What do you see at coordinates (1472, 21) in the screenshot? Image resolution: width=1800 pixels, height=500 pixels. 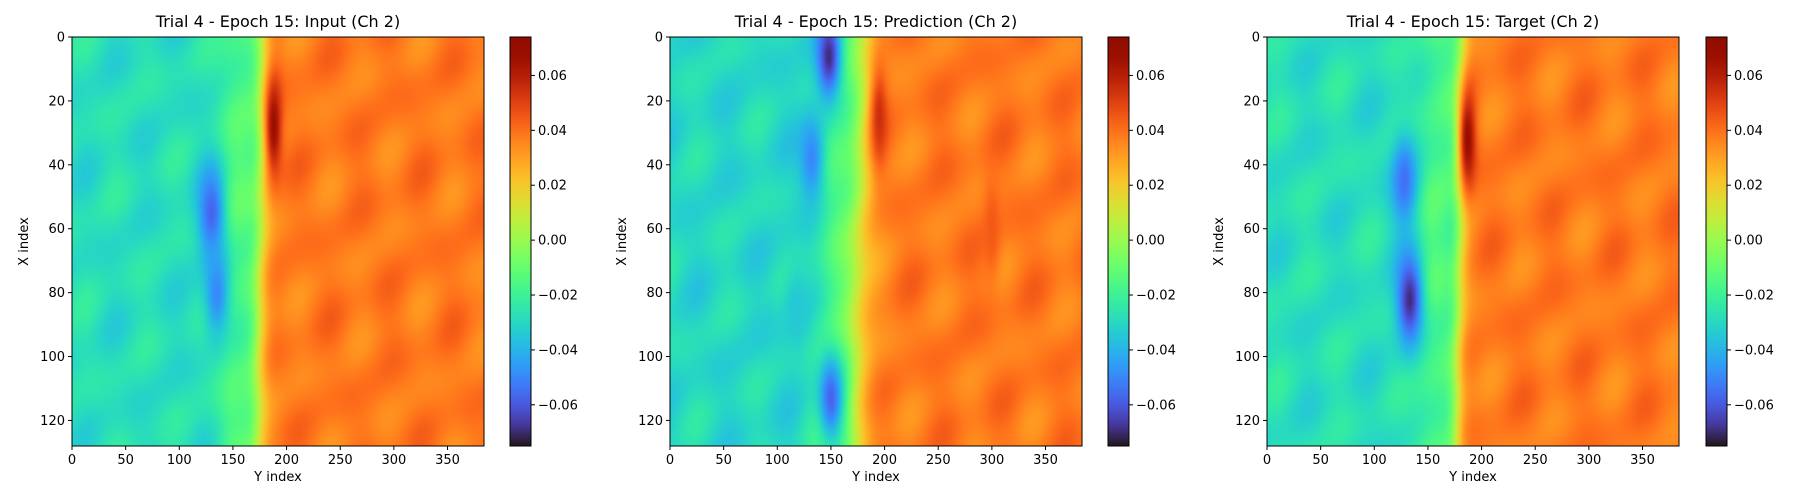 I see `chart-title: Trial 4 - Epoch 15: Target (Ch 2)` at bounding box center [1472, 21].